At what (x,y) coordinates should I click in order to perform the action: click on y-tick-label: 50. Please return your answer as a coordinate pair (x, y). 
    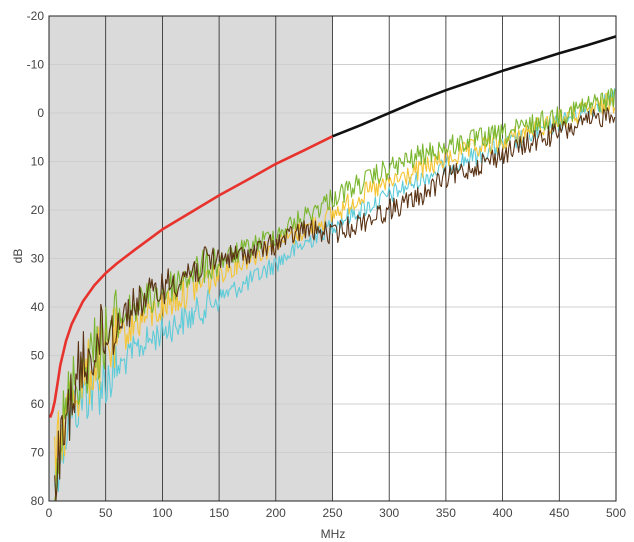
    Looking at the image, I should click on (38, 356).